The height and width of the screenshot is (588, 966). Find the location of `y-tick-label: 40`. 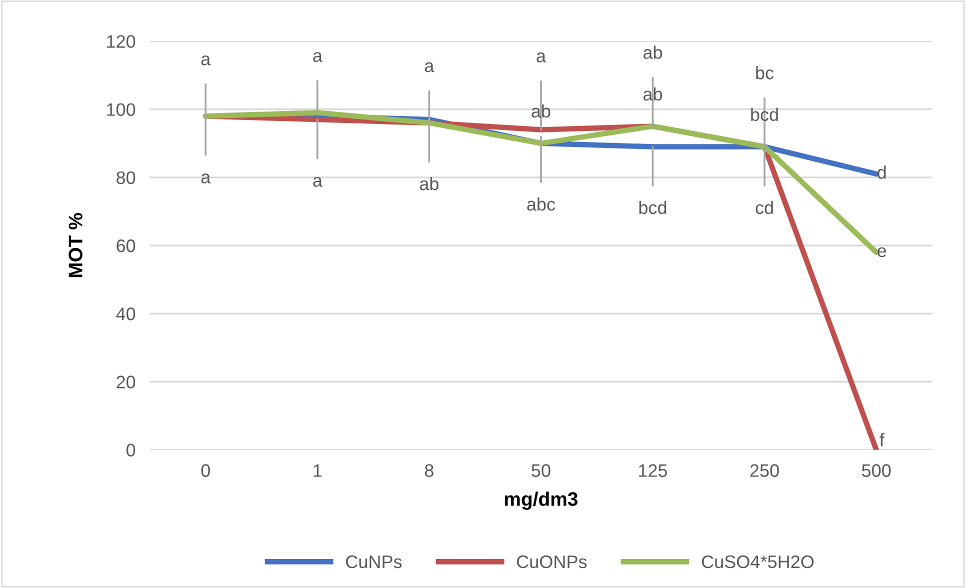

y-tick-label: 40 is located at coordinates (126, 314).